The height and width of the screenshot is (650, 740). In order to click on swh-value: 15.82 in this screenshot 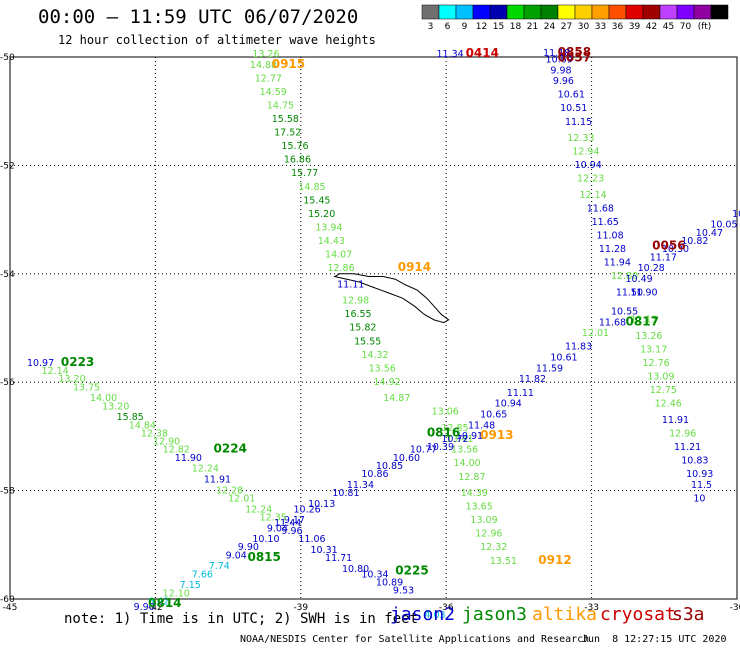, I will do `click(362, 328)`.